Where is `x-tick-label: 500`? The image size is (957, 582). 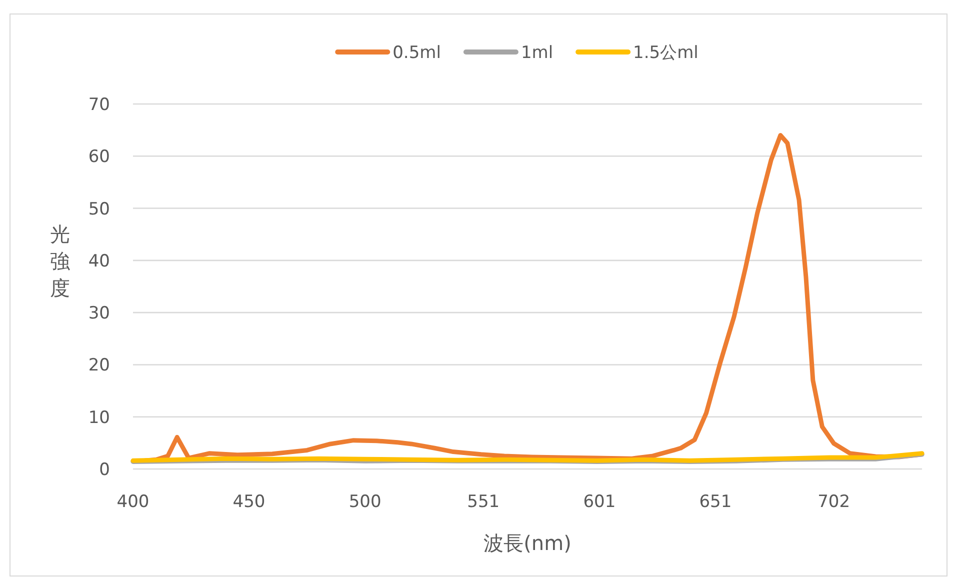 x-tick-label: 500 is located at coordinates (365, 502).